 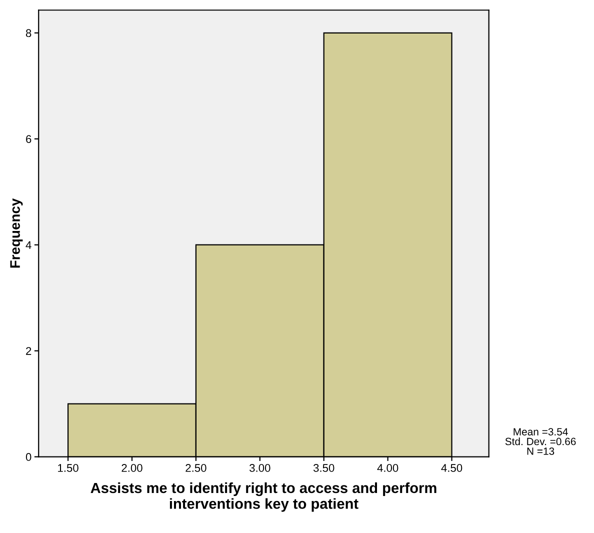 I want to click on y-tick-label: 6, so click(x=29, y=139).